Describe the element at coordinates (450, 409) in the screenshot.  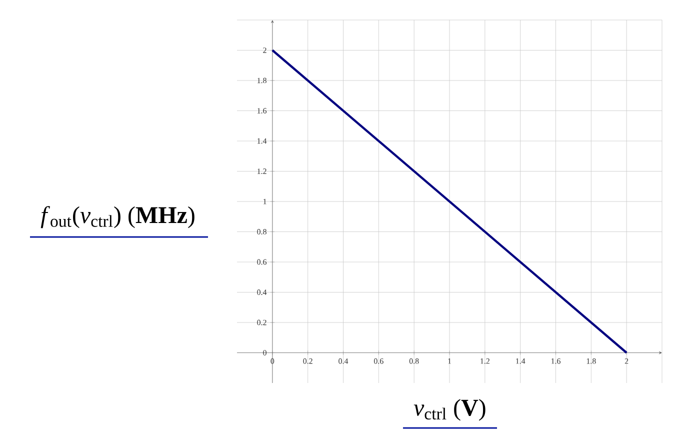
I see `x-axis-title: v$_{ctrl}$ (V)` at that location.